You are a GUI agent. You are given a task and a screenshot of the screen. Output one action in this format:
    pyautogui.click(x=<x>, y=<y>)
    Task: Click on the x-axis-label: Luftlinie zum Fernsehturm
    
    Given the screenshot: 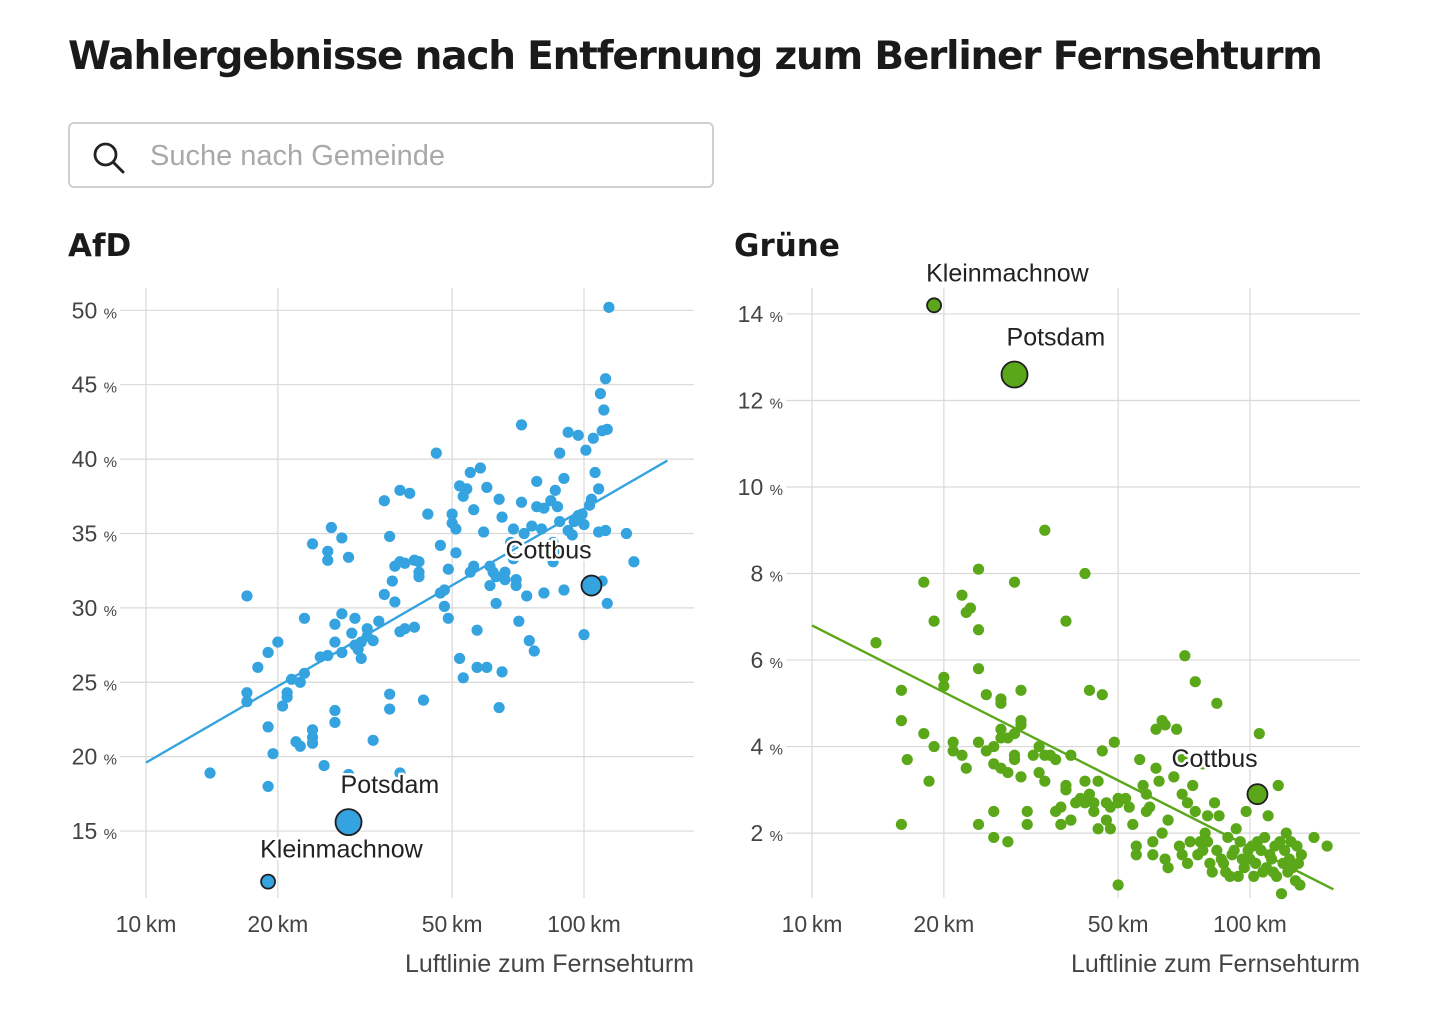 What is the action you would take?
    pyautogui.click(x=549, y=964)
    